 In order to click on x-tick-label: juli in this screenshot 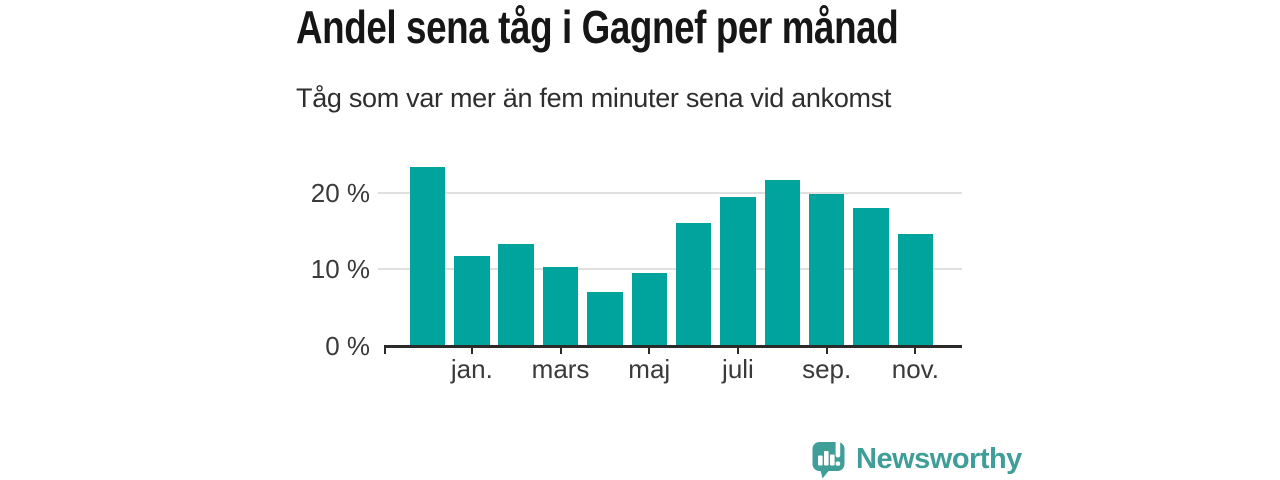, I will do `click(738, 369)`.